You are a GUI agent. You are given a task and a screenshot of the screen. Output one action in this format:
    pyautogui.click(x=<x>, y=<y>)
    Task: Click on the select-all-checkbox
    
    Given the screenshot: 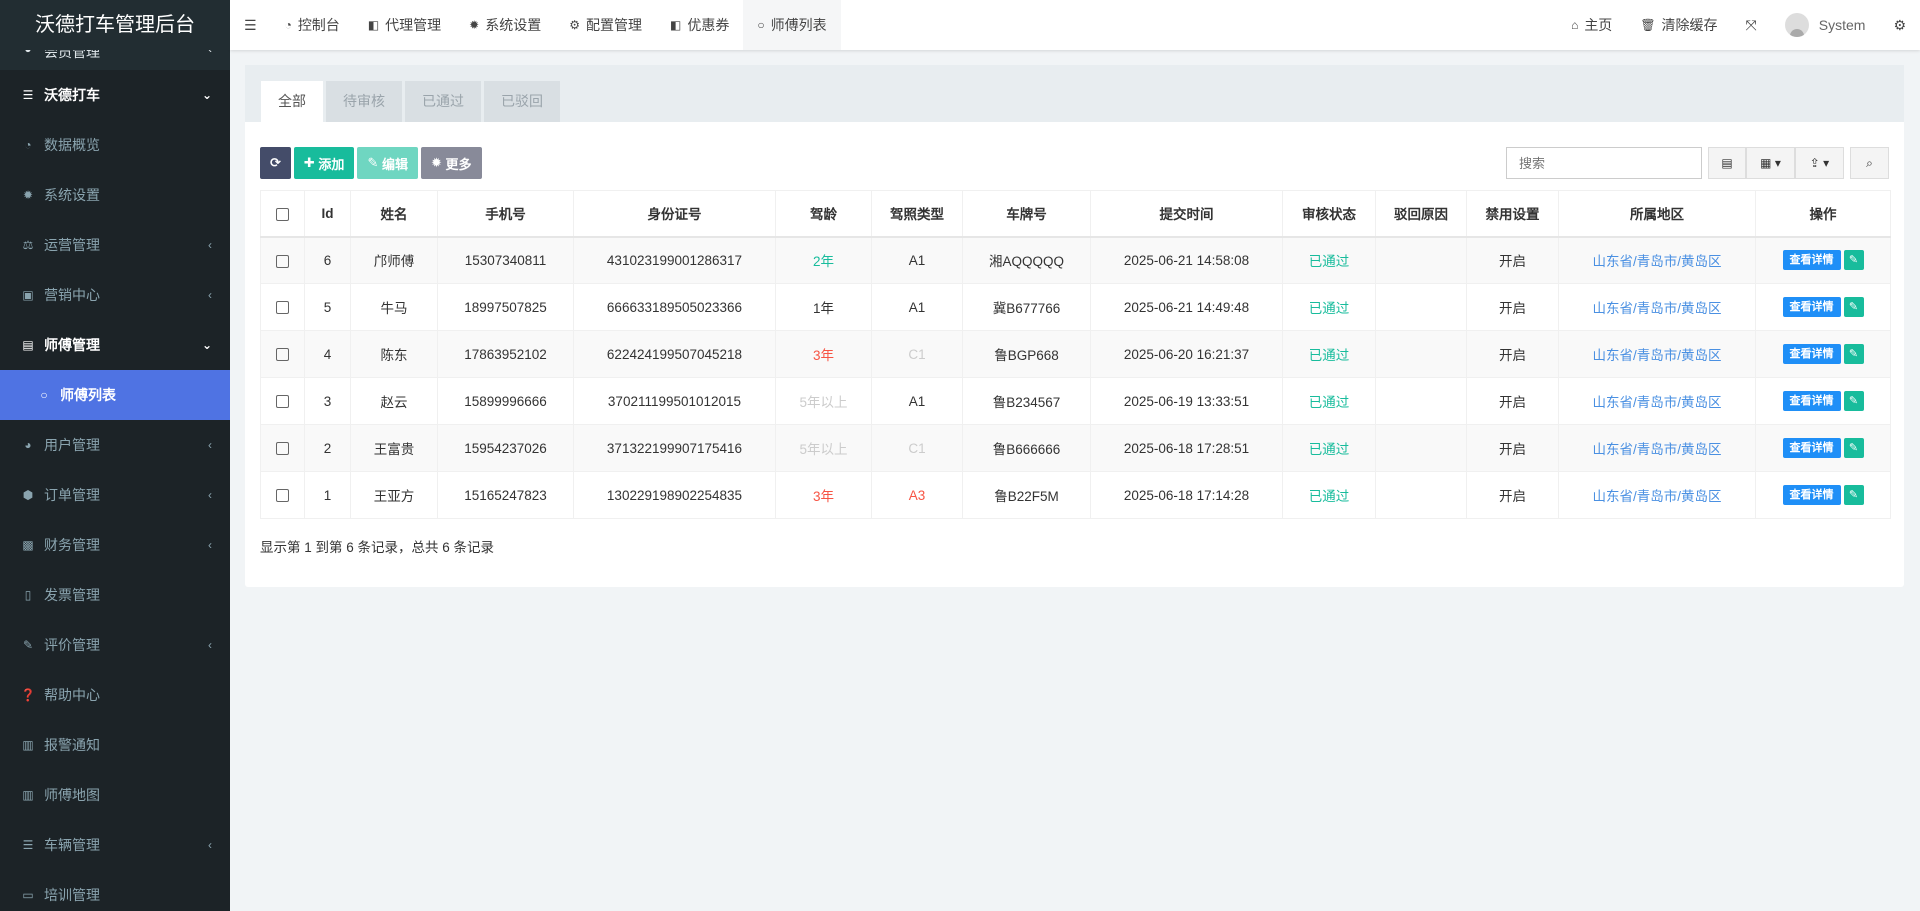 What is the action you would take?
    pyautogui.click(x=282, y=214)
    